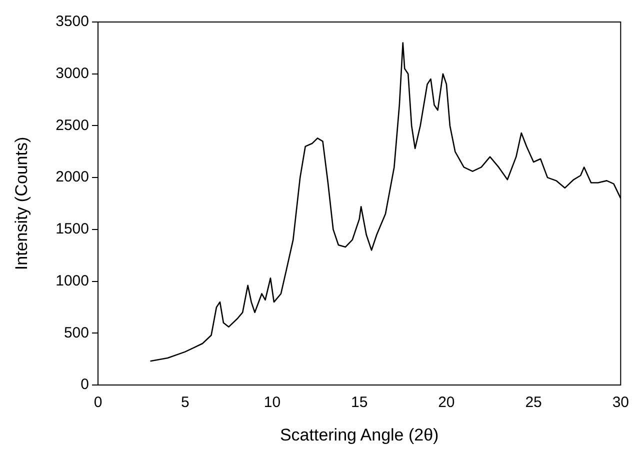 The height and width of the screenshot is (450, 632). What do you see at coordinates (72, 281) in the screenshot?
I see `y-tick-label: 1000` at bounding box center [72, 281].